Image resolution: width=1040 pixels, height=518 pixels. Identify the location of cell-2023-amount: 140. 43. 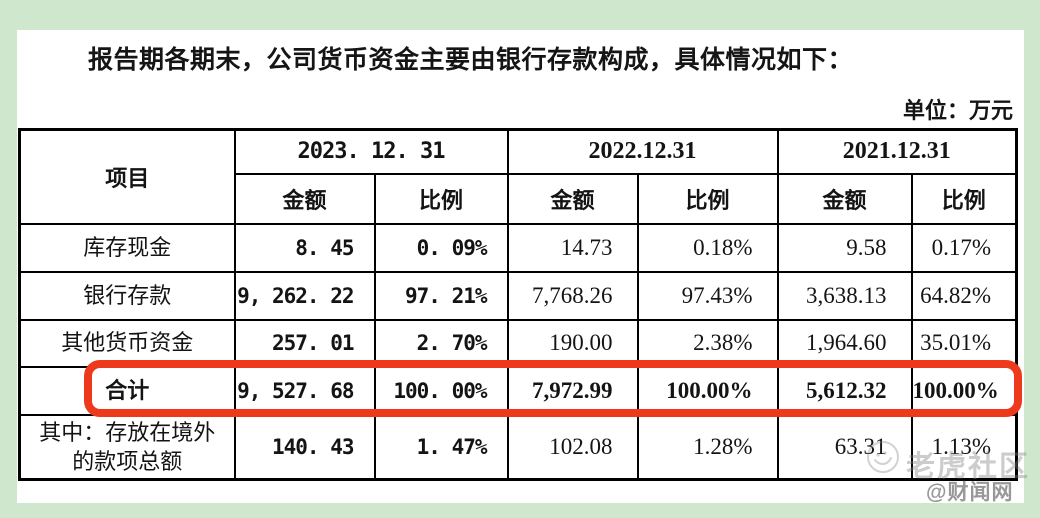
(304, 447).